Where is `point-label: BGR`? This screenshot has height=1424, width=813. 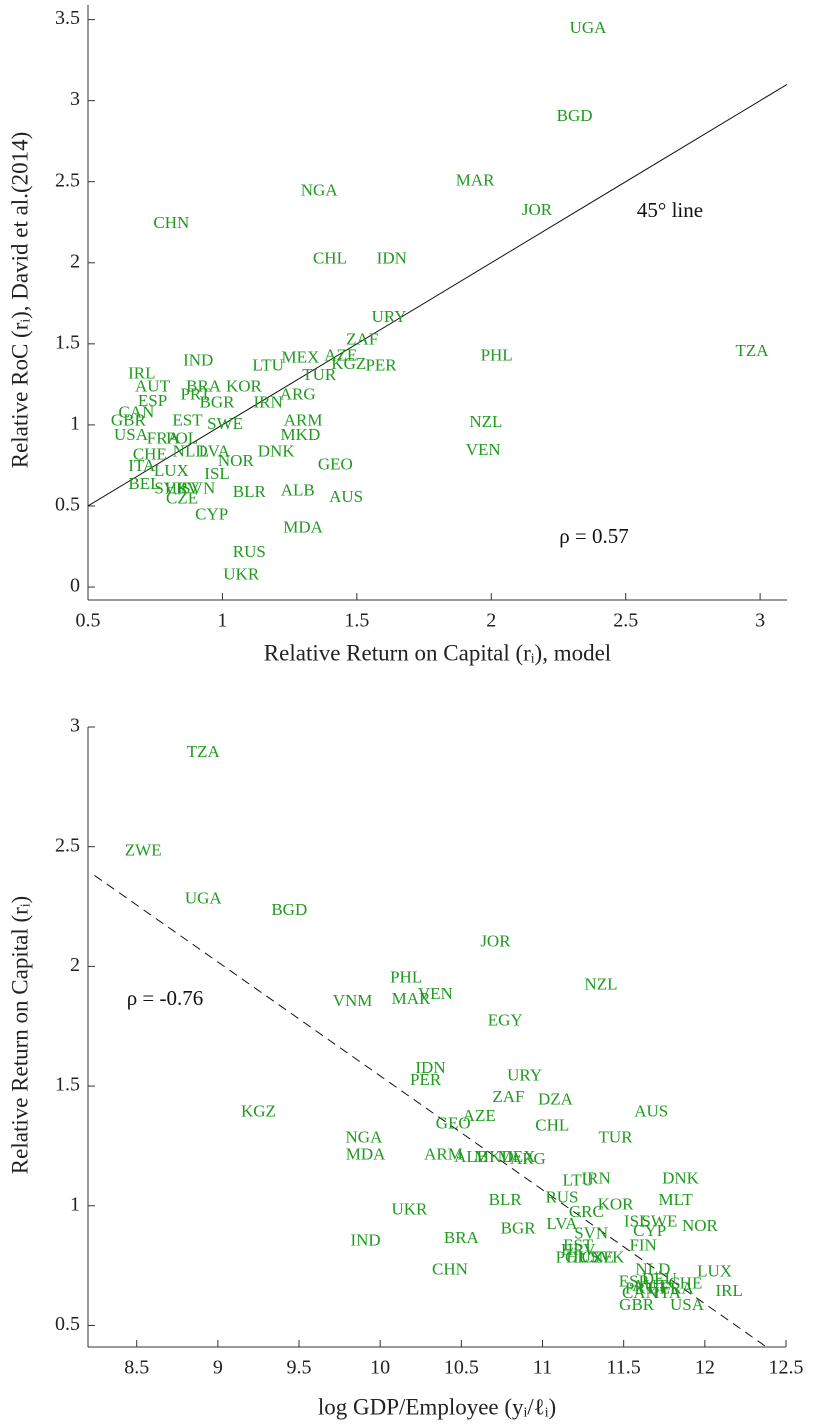 point-label: BGR is located at coordinates (519, 1228).